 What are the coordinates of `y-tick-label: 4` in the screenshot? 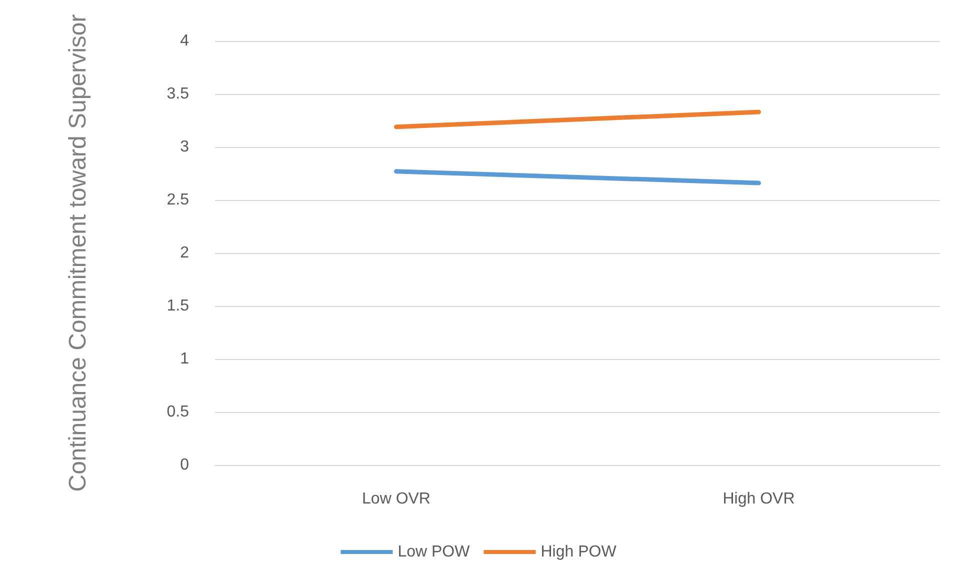 It's located at (185, 41).